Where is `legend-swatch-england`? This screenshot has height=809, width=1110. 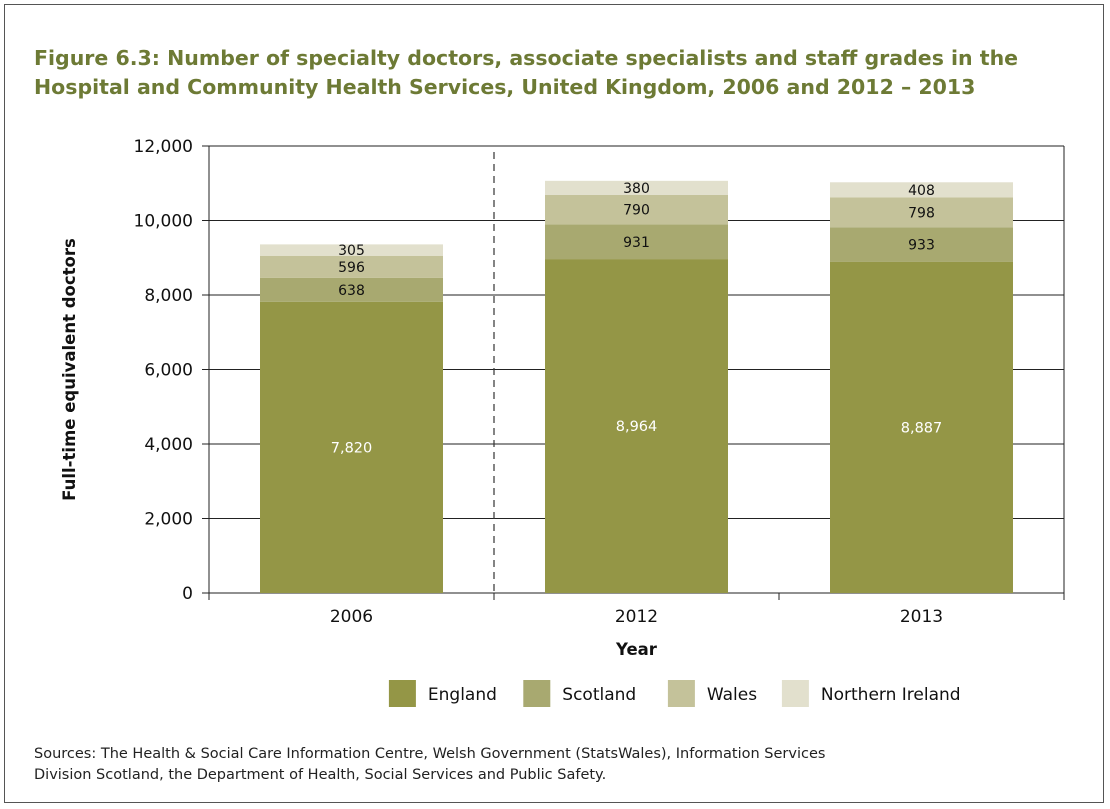 legend-swatch-england is located at coordinates (402, 693).